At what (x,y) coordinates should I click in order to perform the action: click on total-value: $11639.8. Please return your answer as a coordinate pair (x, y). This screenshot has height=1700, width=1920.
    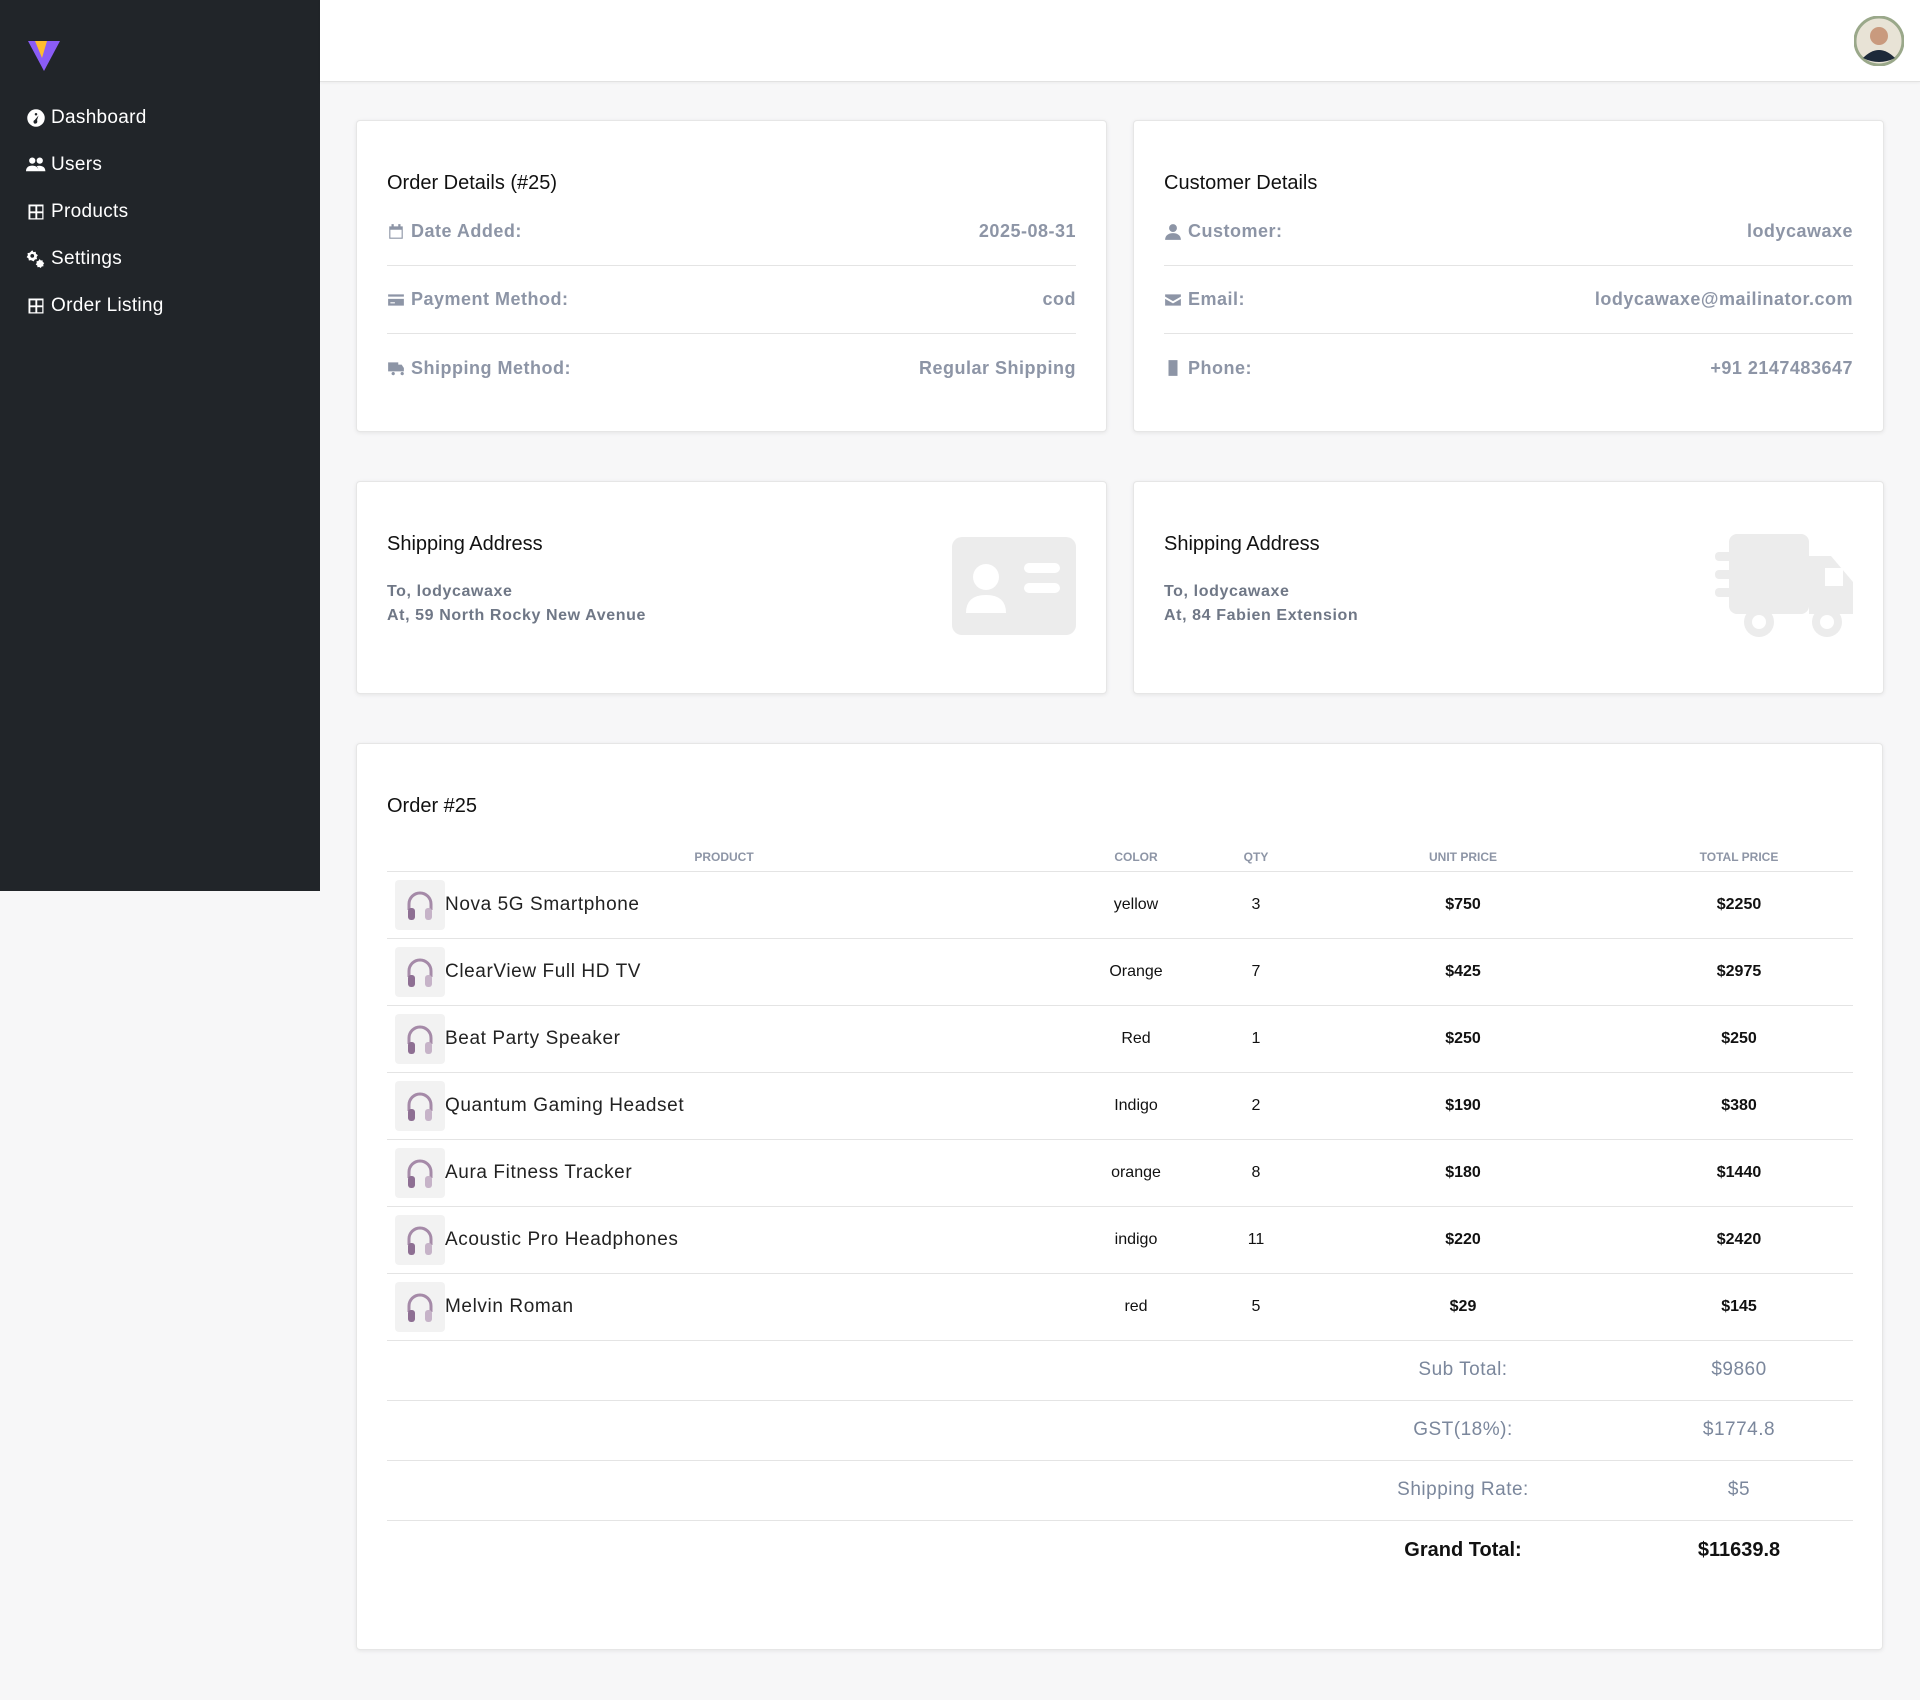
    Looking at the image, I should click on (1739, 1549).